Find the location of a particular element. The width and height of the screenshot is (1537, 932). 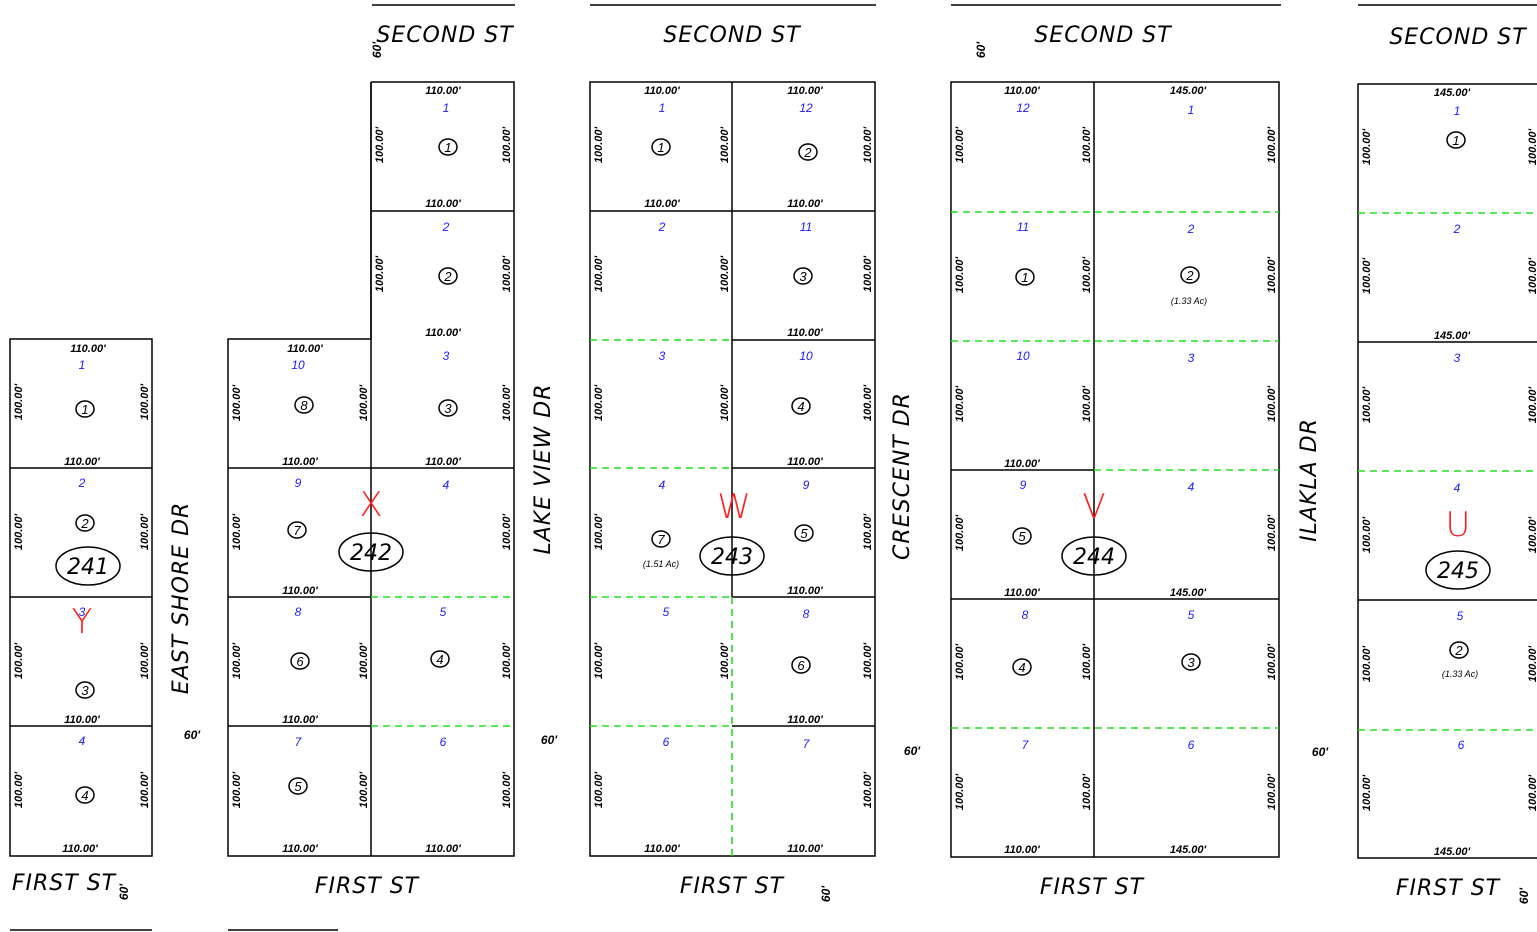

svg-text: 242 is located at coordinates (371, 553).